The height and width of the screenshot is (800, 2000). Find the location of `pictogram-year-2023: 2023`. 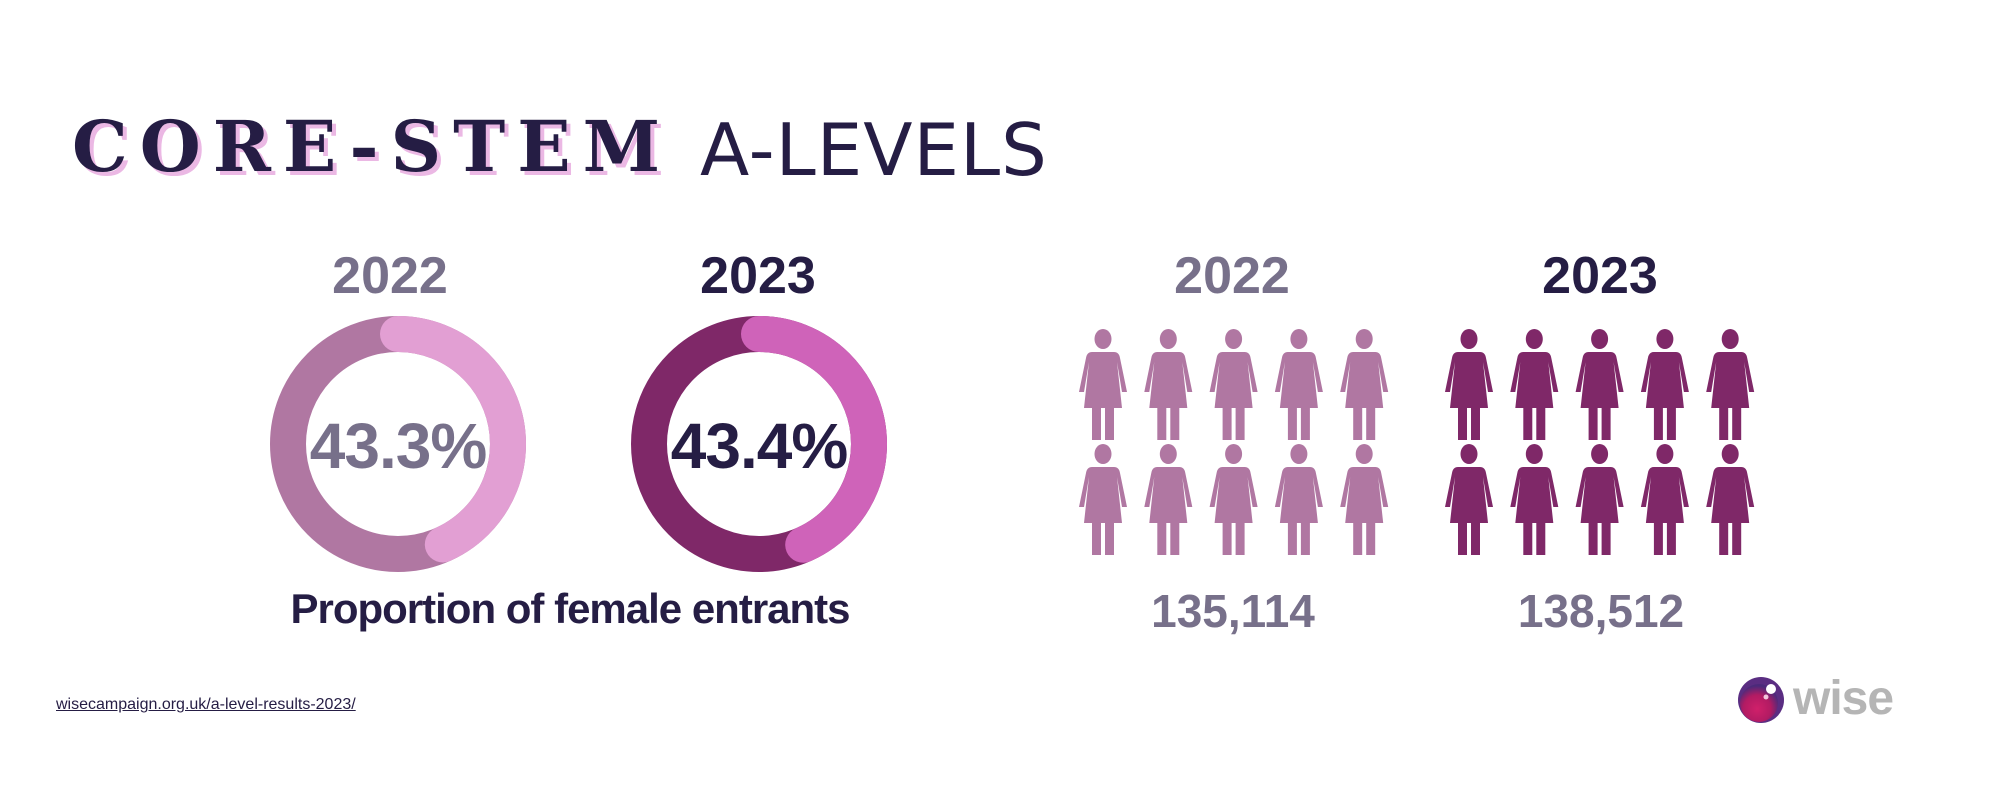

pictogram-year-2023: 2023 is located at coordinates (1600, 276).